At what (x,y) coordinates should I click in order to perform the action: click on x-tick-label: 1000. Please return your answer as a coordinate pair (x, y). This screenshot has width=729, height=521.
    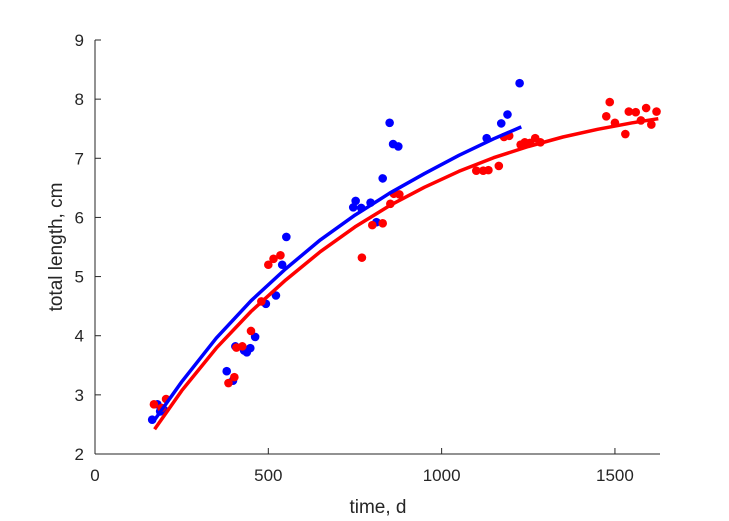
    Looking at the image, I should click on (442, 475).